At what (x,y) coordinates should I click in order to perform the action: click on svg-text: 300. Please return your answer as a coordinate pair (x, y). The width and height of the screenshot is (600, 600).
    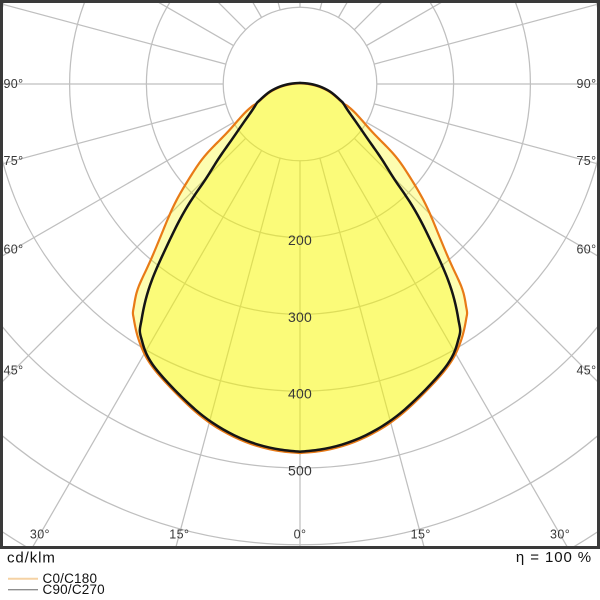
    Looking at the image, I should click on (300, 317).